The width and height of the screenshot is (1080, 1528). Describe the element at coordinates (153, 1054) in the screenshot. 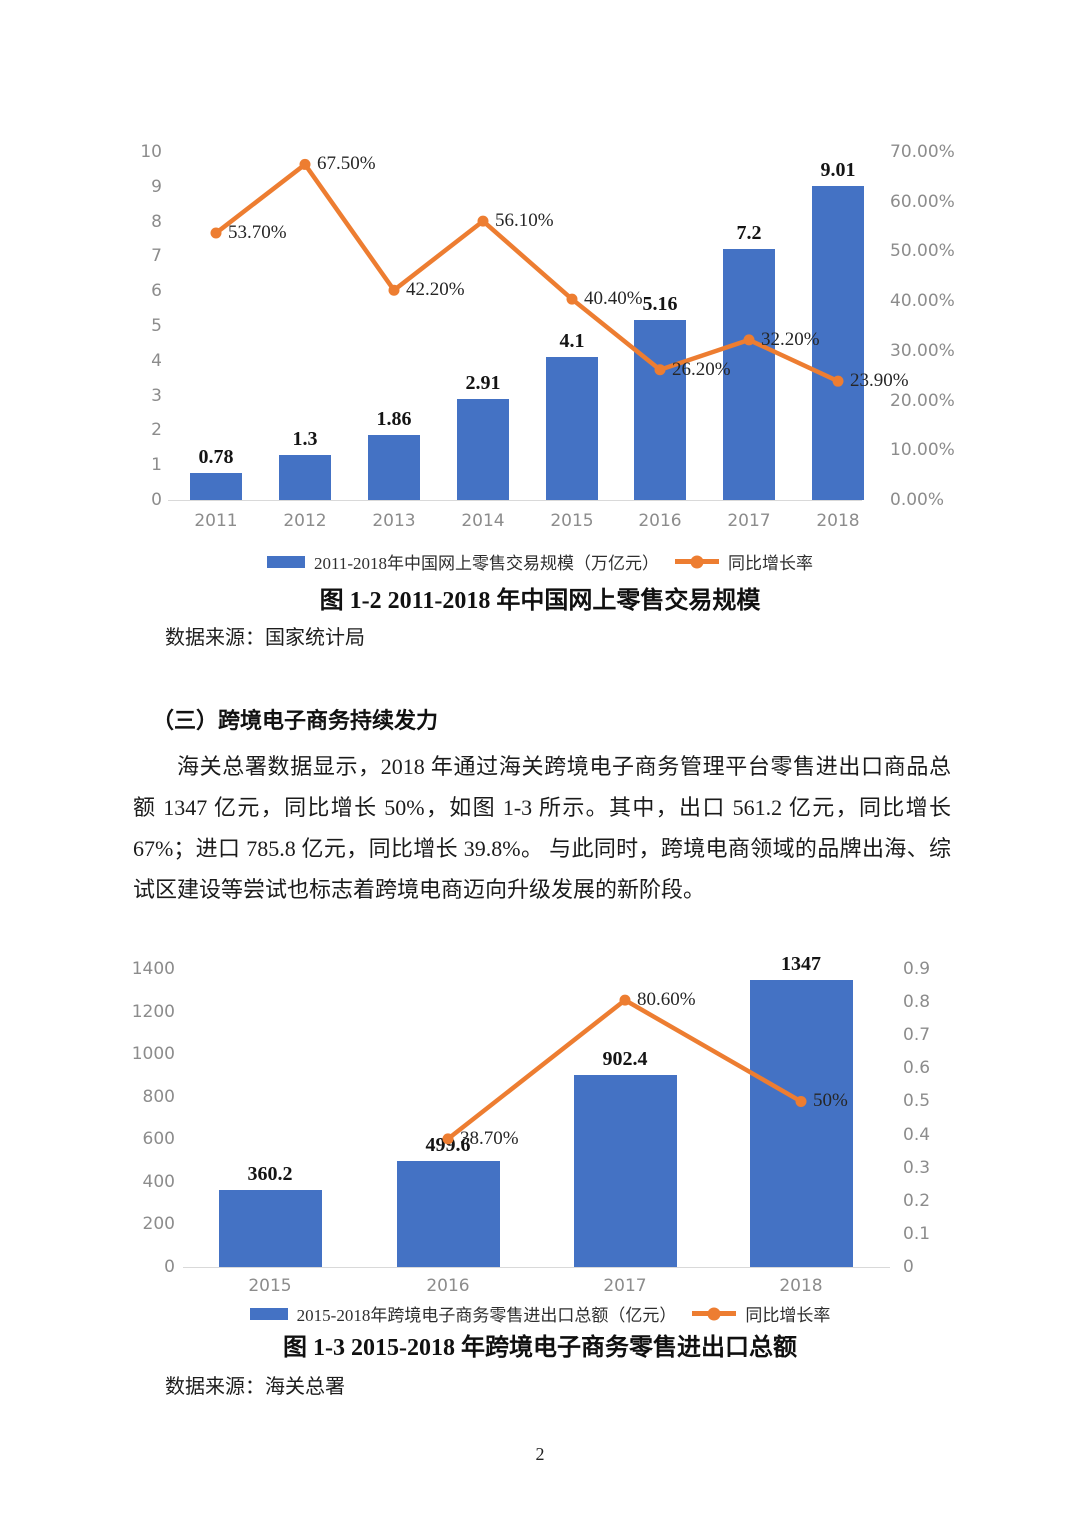

I see `left-axis-tick: 1000` at that location.